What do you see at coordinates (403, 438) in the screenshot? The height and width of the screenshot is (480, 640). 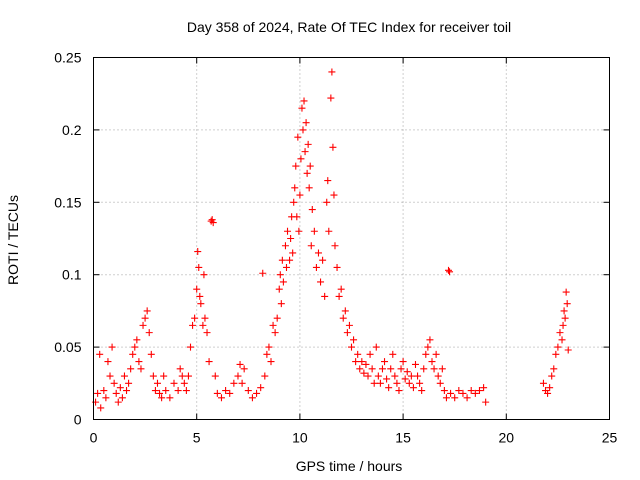 I see `x-tick-label: 15` at bounding box center [403, 438].